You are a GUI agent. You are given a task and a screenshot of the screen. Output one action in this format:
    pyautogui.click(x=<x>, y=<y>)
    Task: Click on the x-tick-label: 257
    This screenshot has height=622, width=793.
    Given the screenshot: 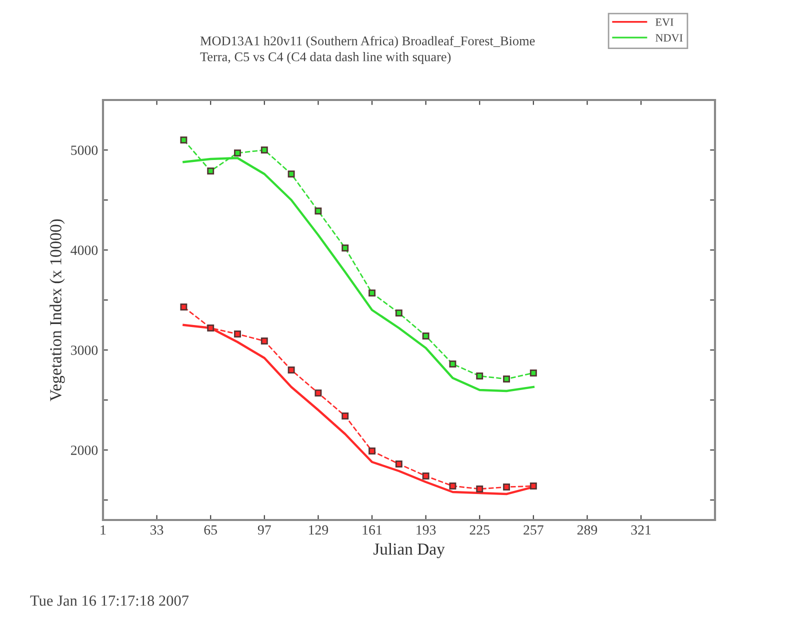 What is the action you would take?
    pyautogui.click(x=534, y=530)
    